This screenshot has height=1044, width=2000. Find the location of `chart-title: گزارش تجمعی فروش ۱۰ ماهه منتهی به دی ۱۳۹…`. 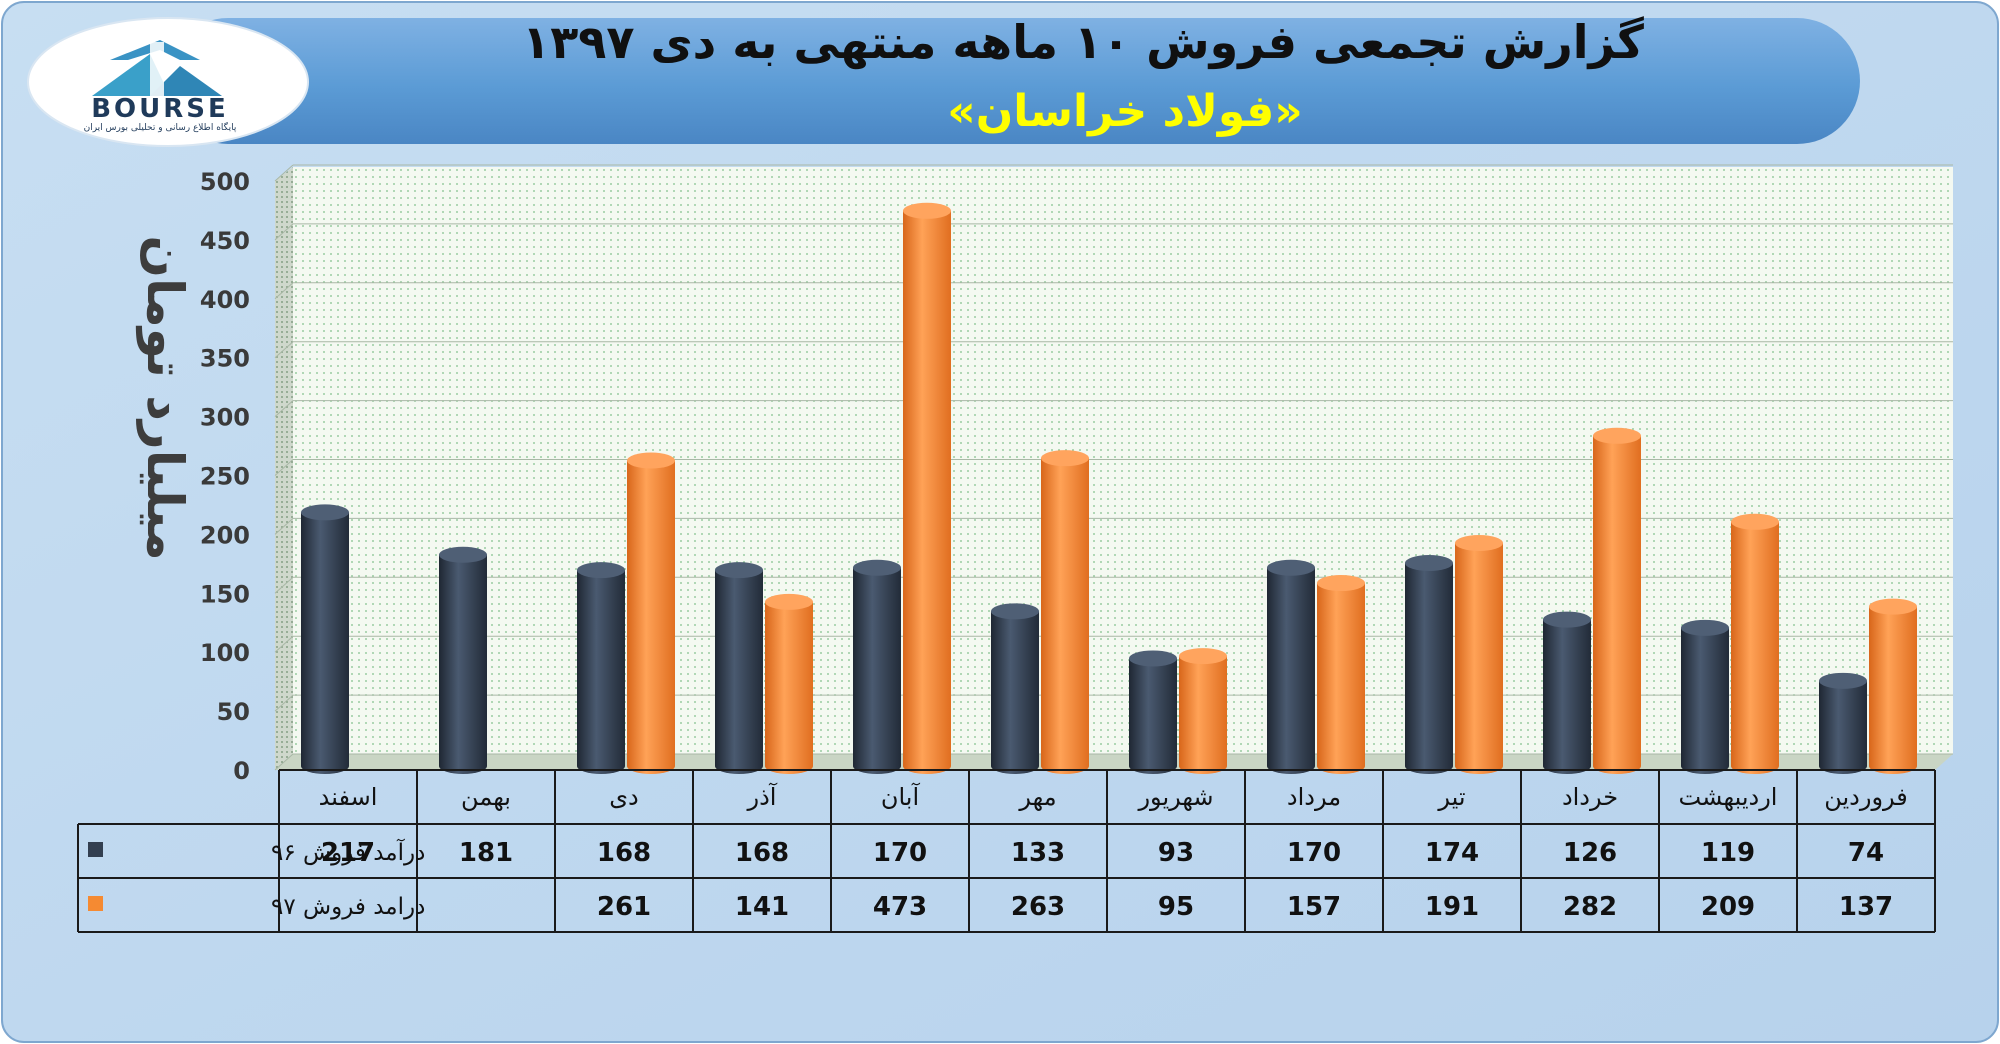

chart-title: گزارش تجمعی فروش ۱۰ ماهه منتهی به دی ۱۳۹… is located at coordinates (1083, 42).